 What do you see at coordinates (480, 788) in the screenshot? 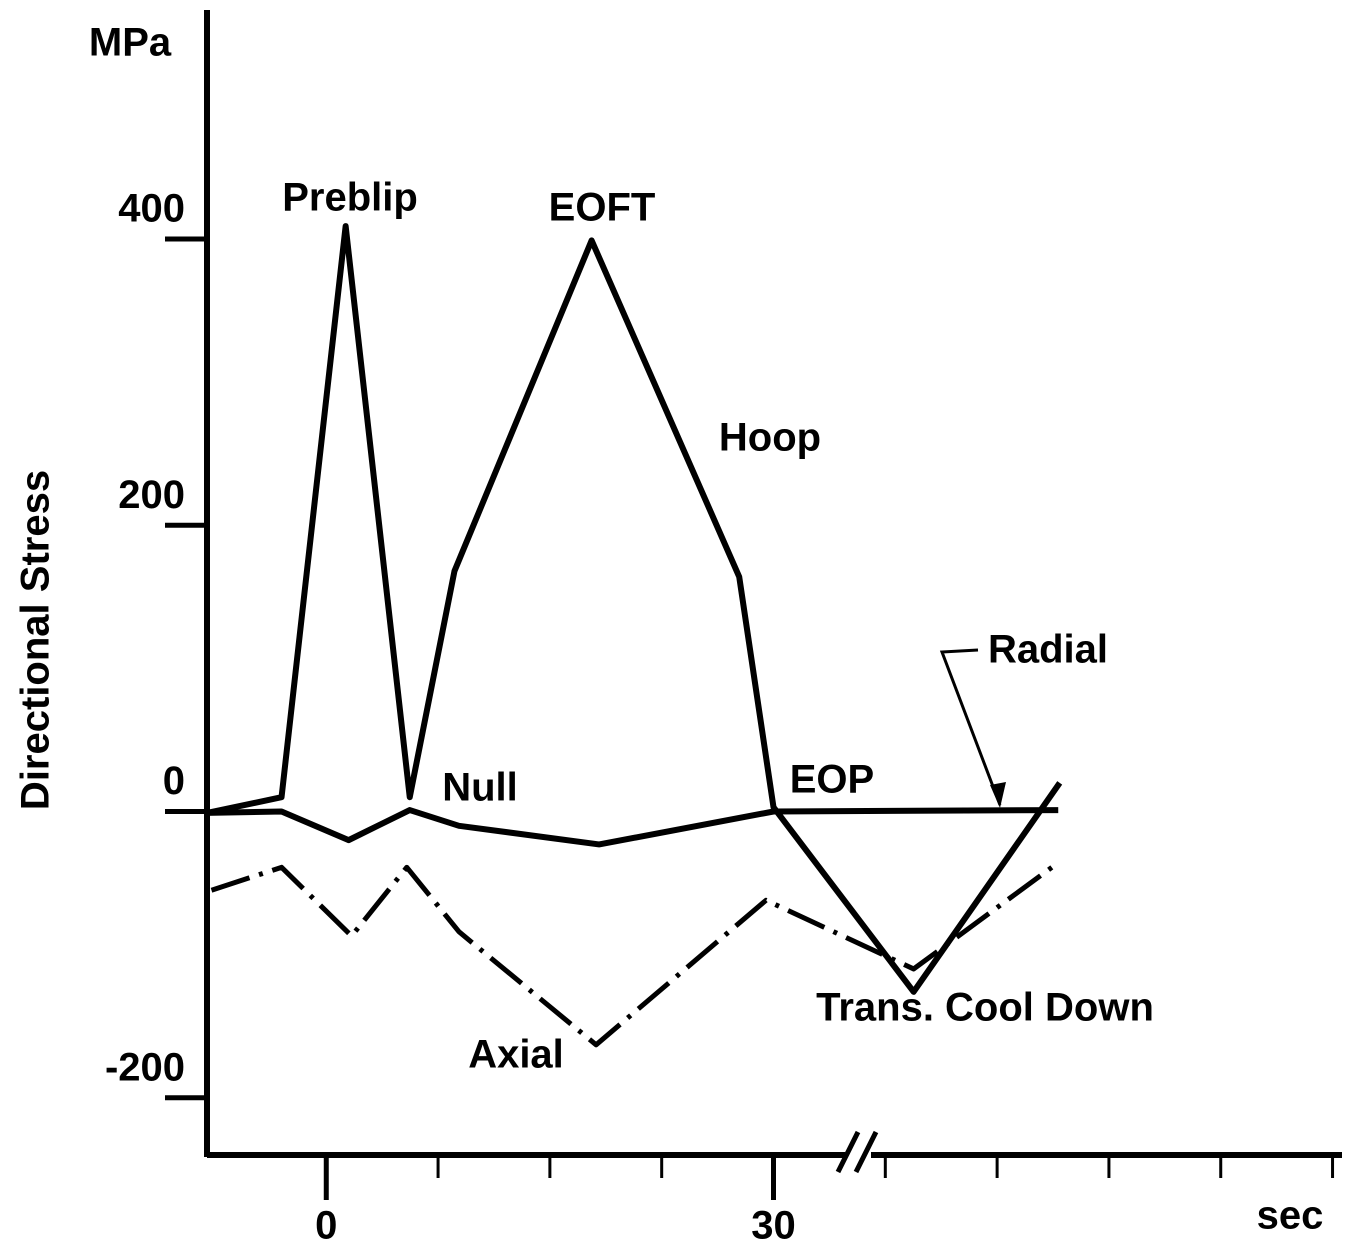
I see `annotation: Null` at bounding box center [480, 788].